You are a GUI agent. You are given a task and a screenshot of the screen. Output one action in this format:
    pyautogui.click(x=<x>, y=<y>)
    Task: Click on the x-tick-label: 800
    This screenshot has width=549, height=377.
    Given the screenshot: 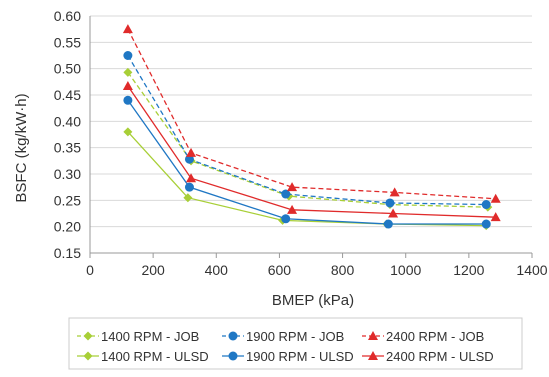 What is the action you would take?
    pyautogui.click(x=343, y=270)
    